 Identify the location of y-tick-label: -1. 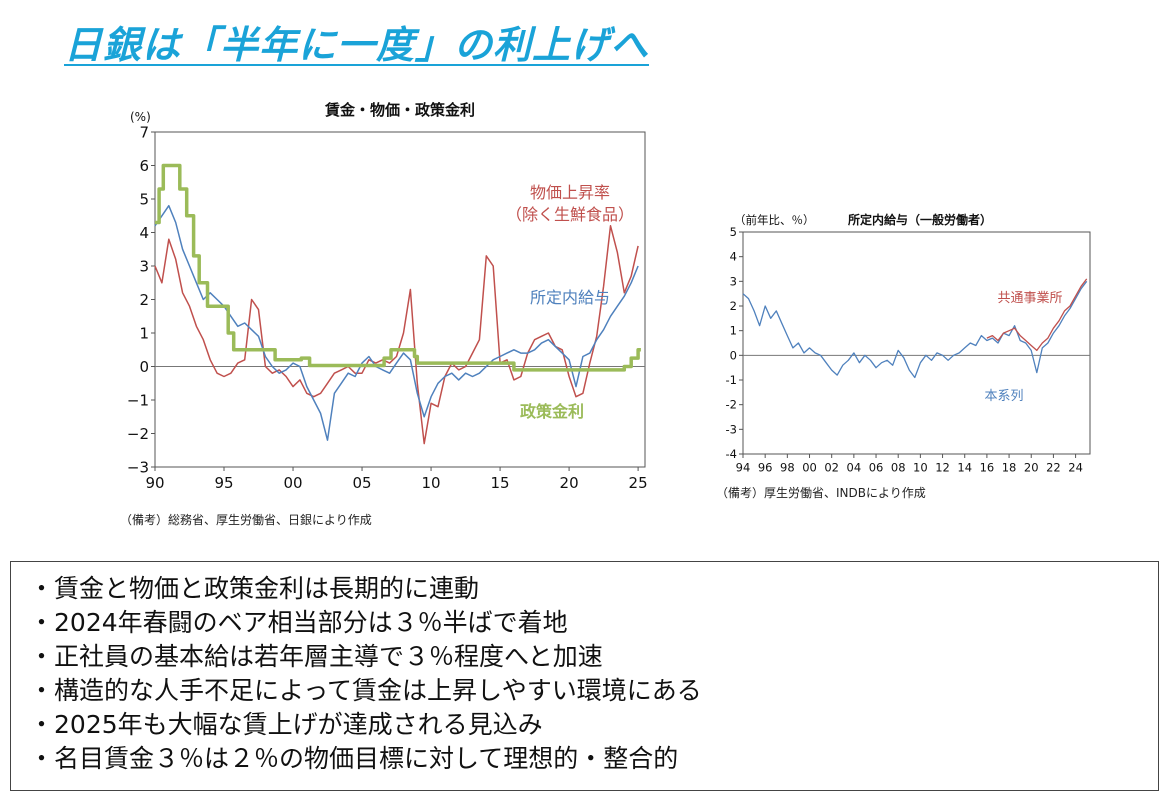
(731, 380).